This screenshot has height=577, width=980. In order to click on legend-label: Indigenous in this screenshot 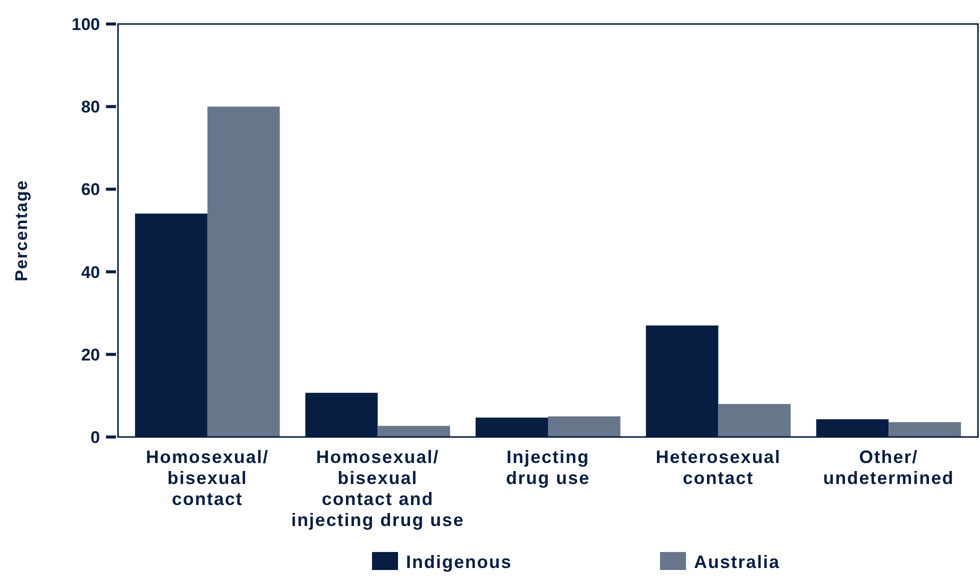, I will do `click(459, 562)`.